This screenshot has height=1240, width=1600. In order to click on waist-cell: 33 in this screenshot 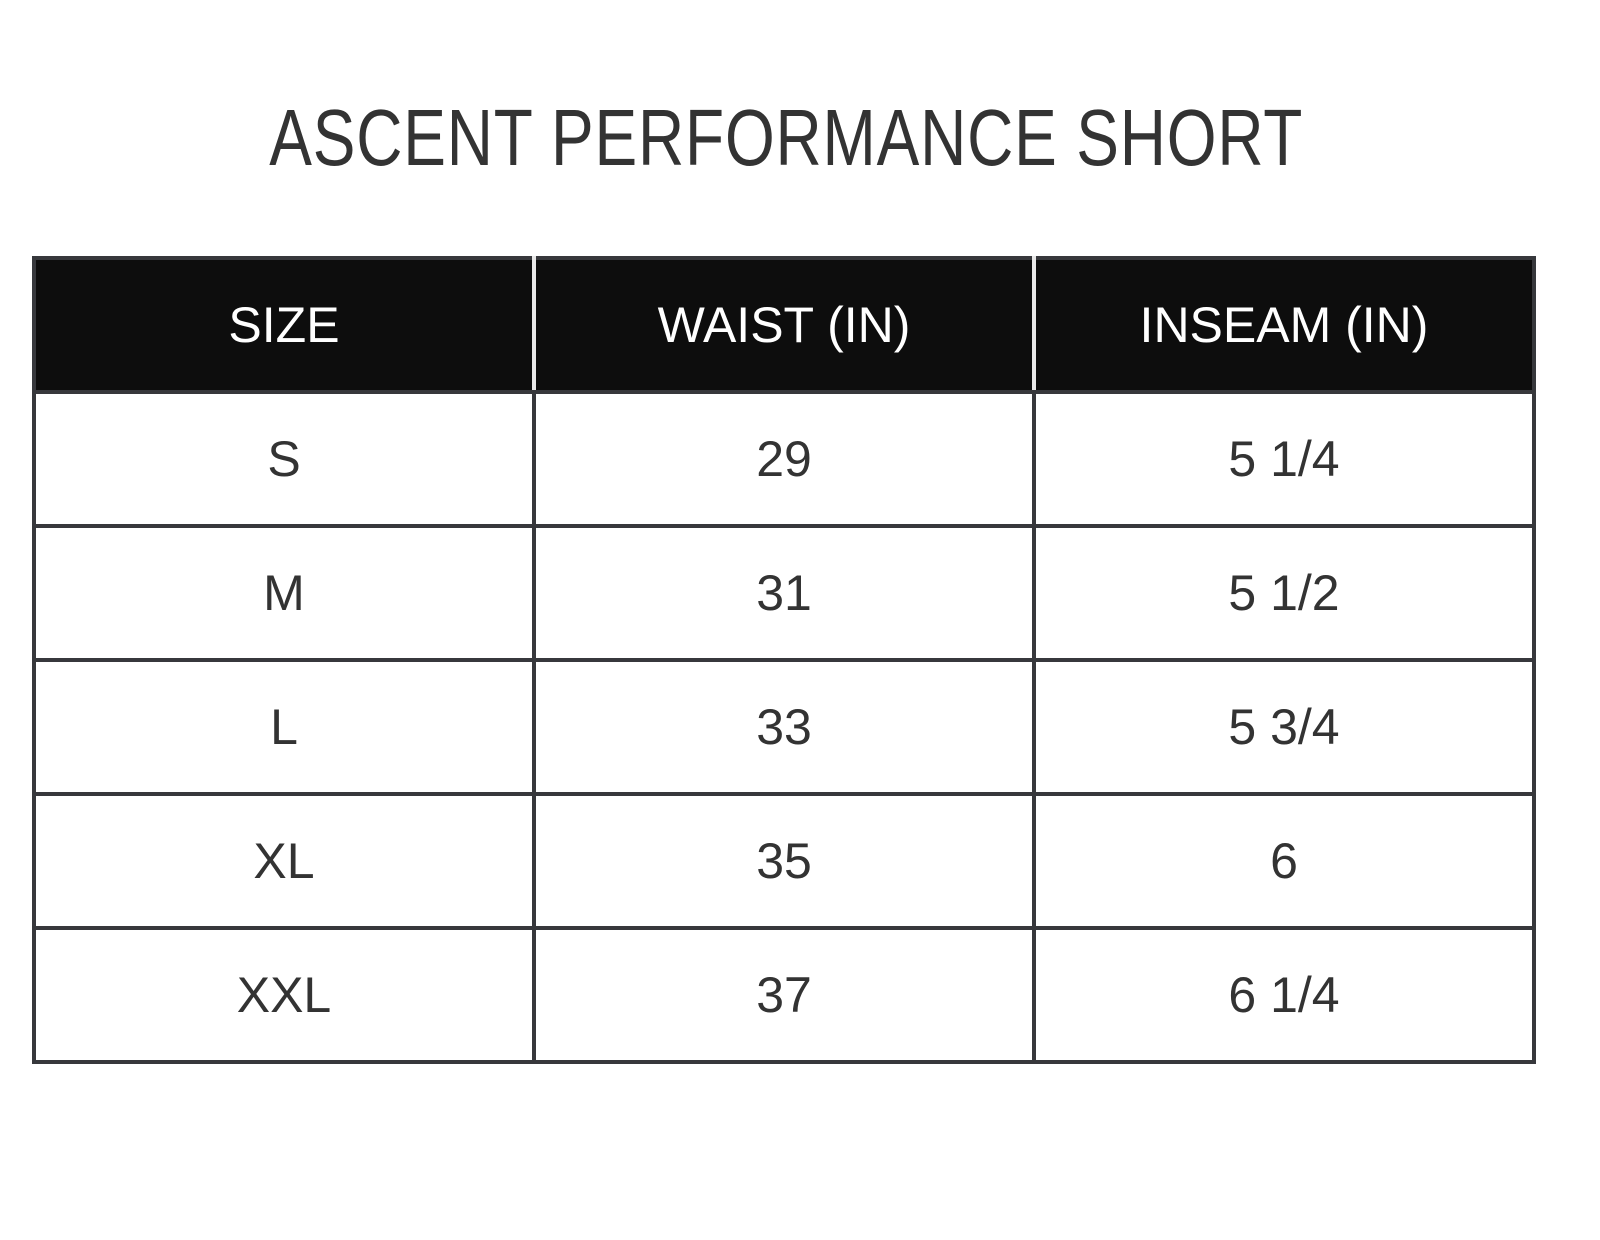, I will do `click(784, 727)`.